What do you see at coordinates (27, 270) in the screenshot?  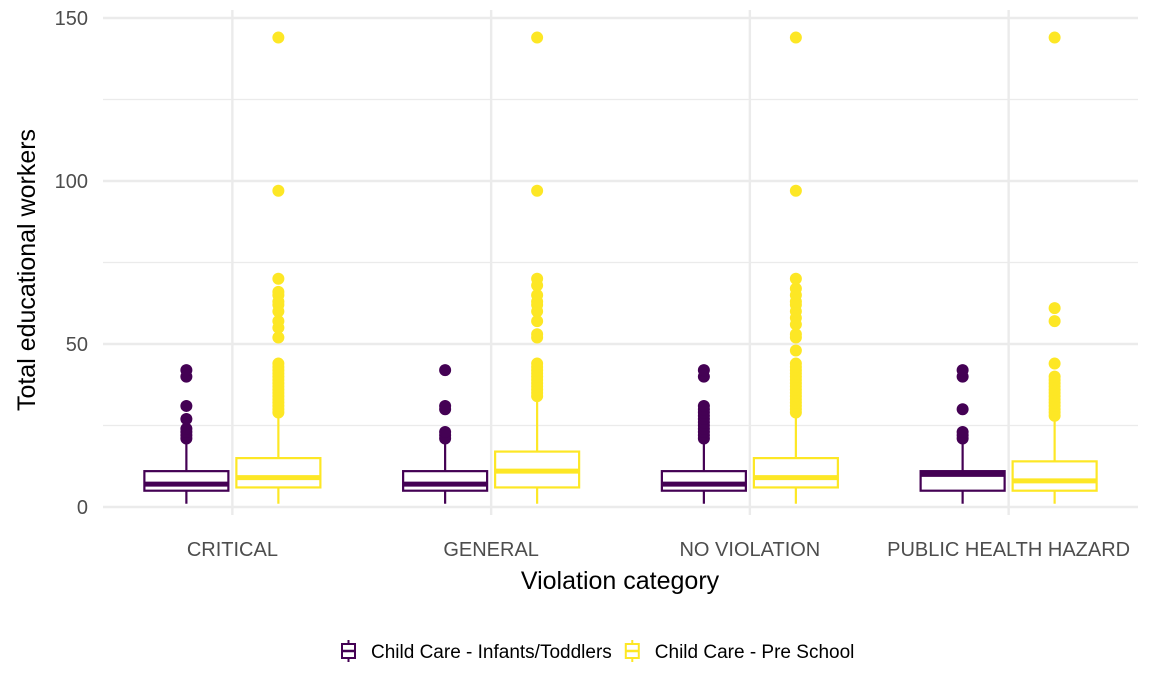 I see `y-axis-title: Total educational workers` at bounding box center [27, 270].